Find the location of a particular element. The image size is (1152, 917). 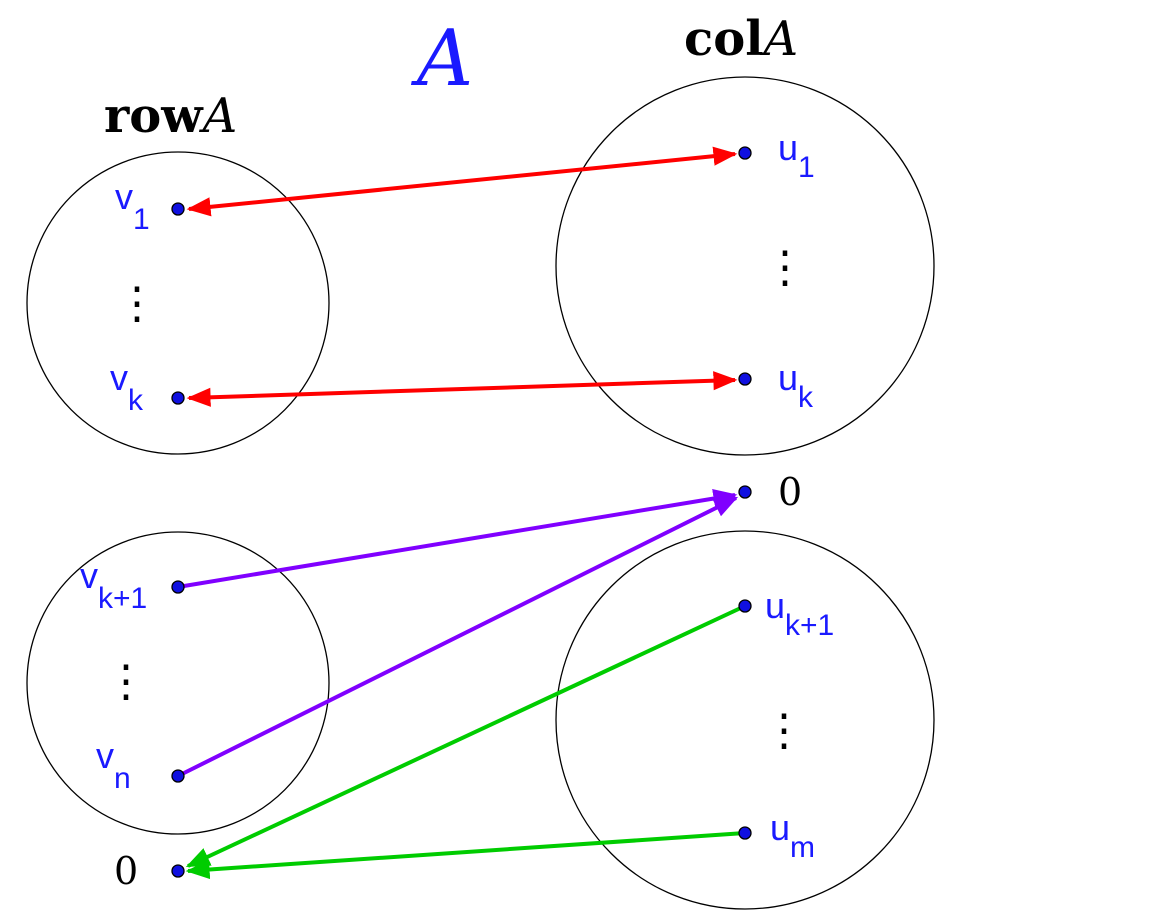

col-space-circle is located at coordinates (745, 266).